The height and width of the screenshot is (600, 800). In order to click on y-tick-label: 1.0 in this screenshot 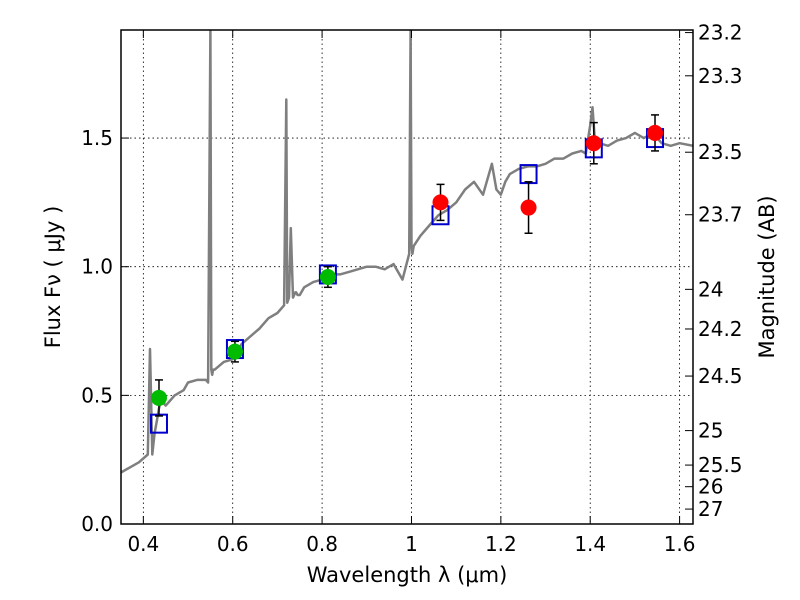, I will do `click(97, 267)`.